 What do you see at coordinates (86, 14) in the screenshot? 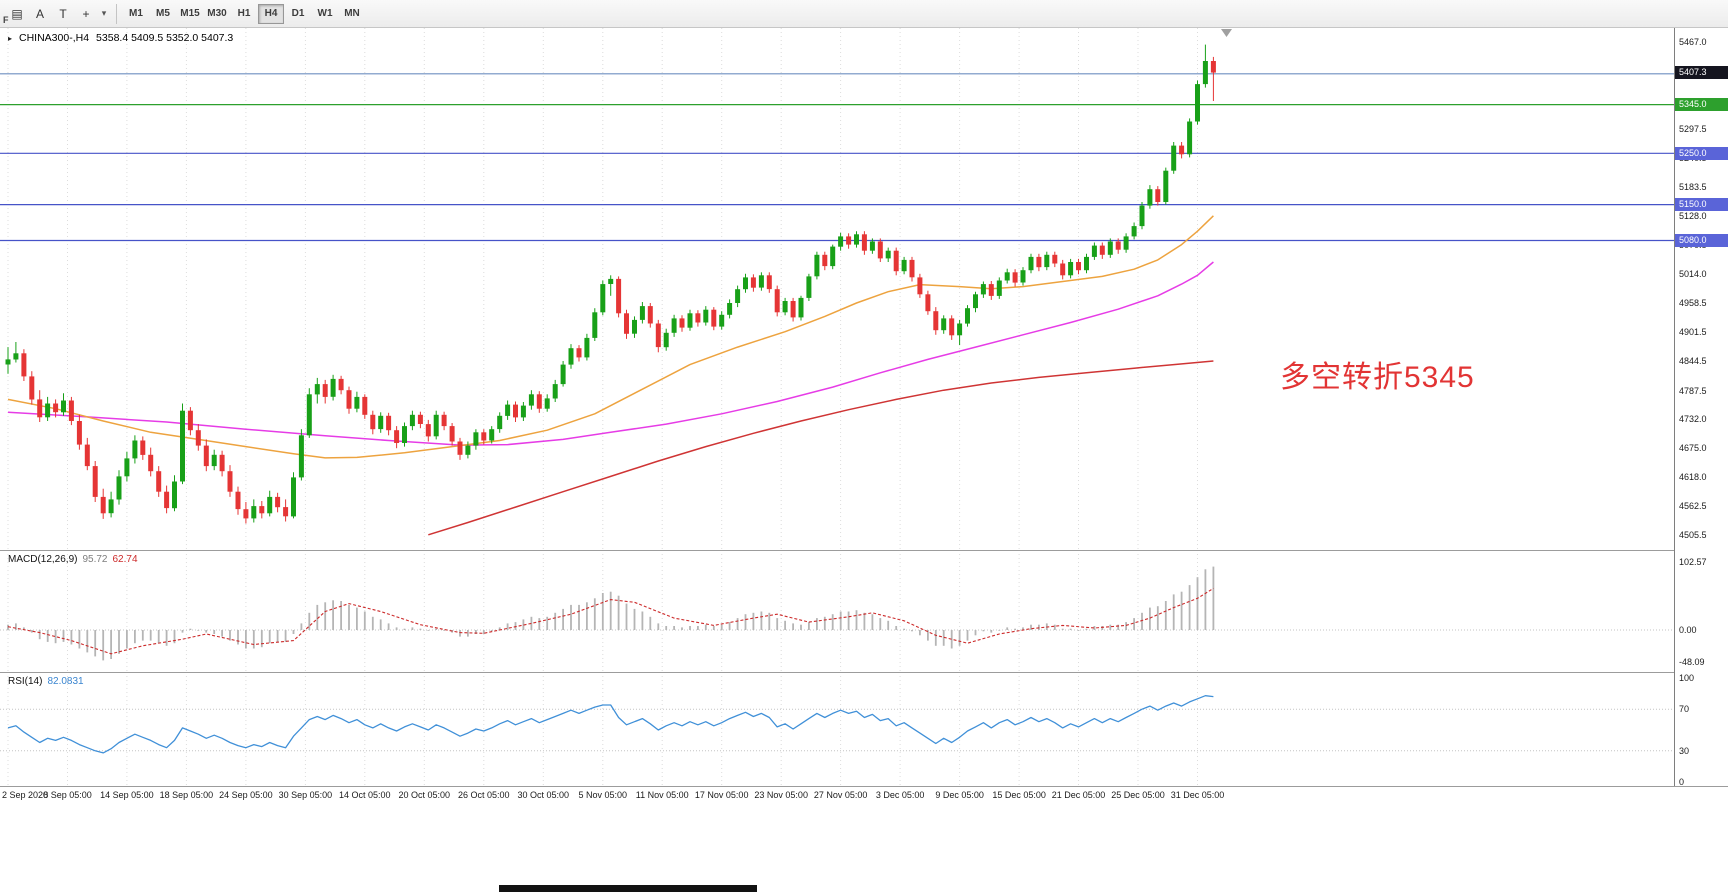
I see `crosshair-tool-icon: +` at bounding box center [86, 14].